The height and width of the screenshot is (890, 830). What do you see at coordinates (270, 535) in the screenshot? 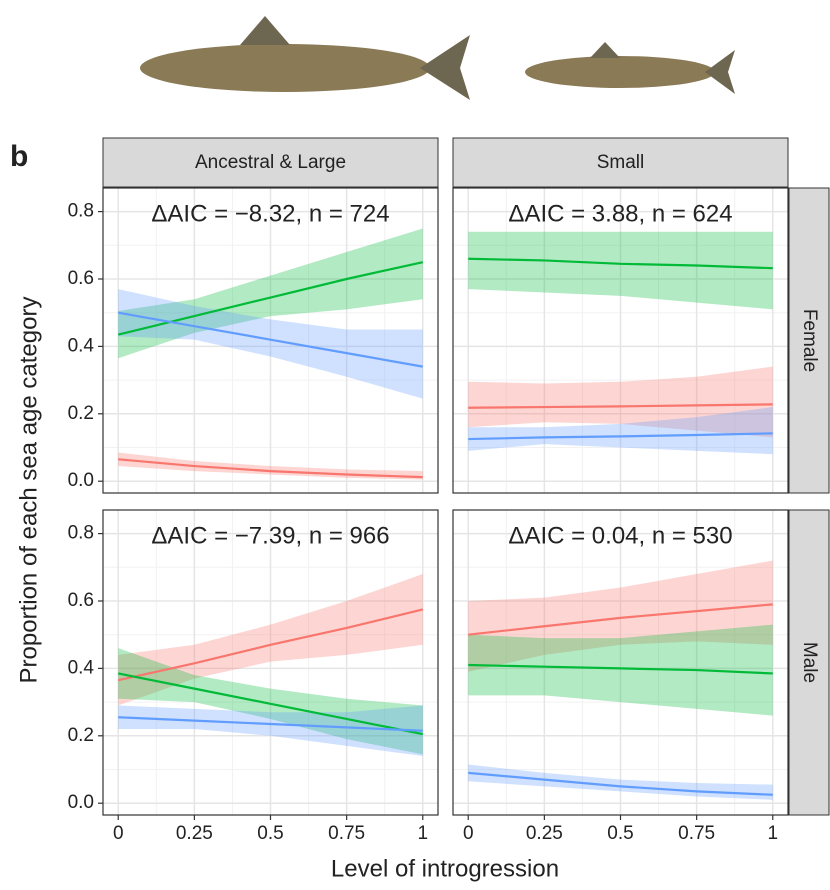
I see `annotation: ΔAIC = −7.39, n = 966` at bounding box center [270, 535].